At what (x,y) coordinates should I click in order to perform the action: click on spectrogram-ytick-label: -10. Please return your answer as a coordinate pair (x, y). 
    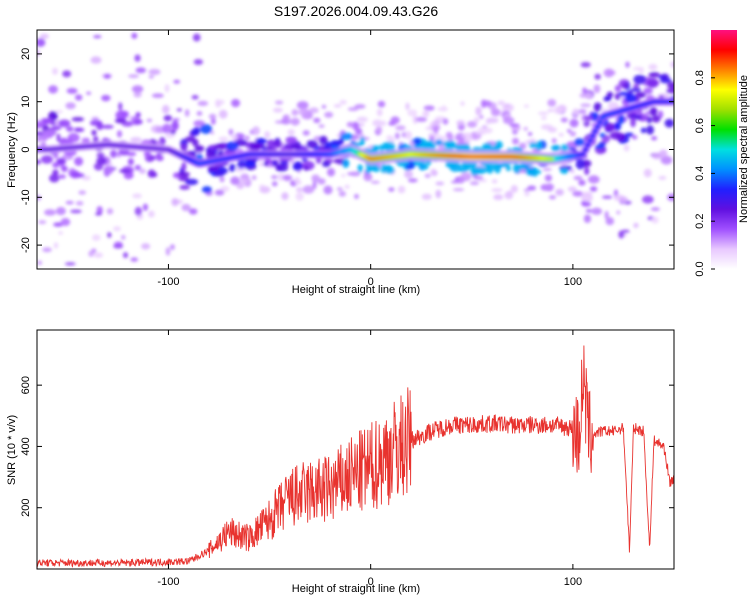
    Looking at the image, I should click on (26, 197).